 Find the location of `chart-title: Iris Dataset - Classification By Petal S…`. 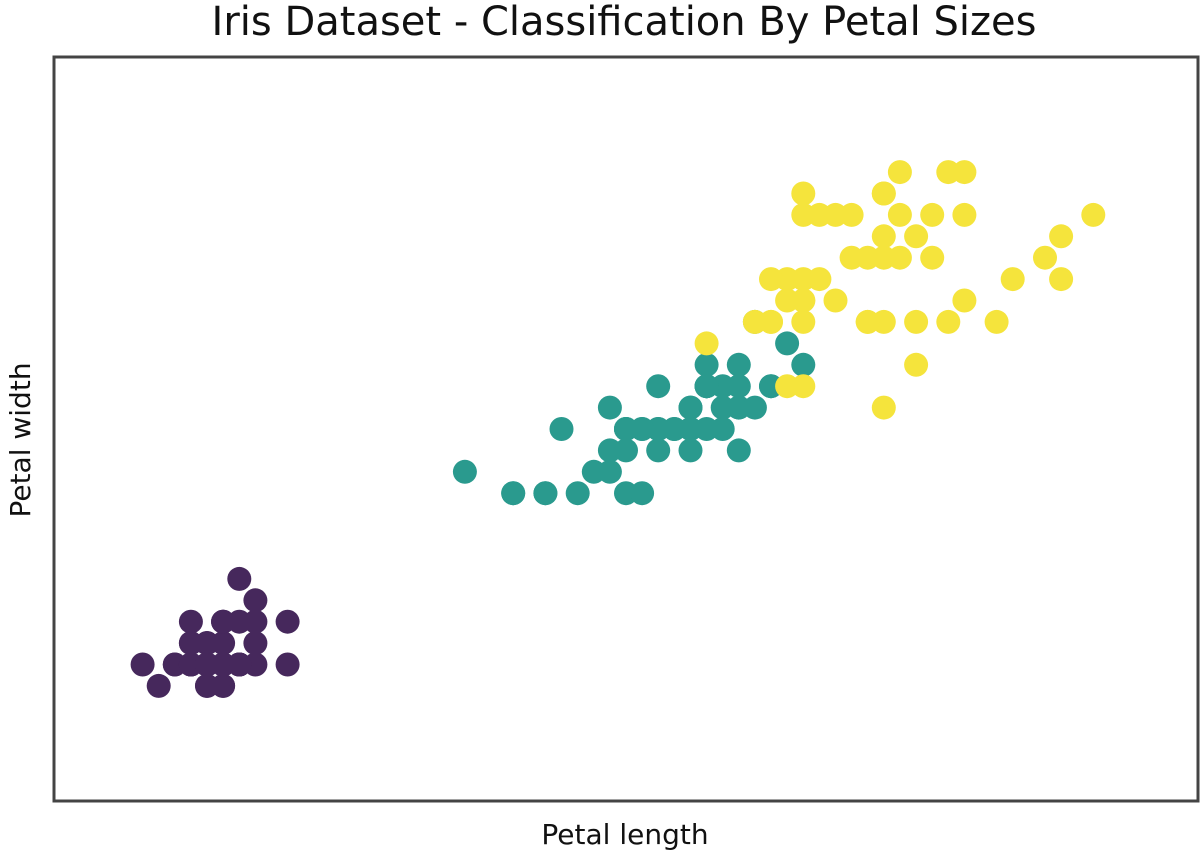

chart-title: Iris Dataset - Classification By Petal S… is located at coordinates (624, 22).